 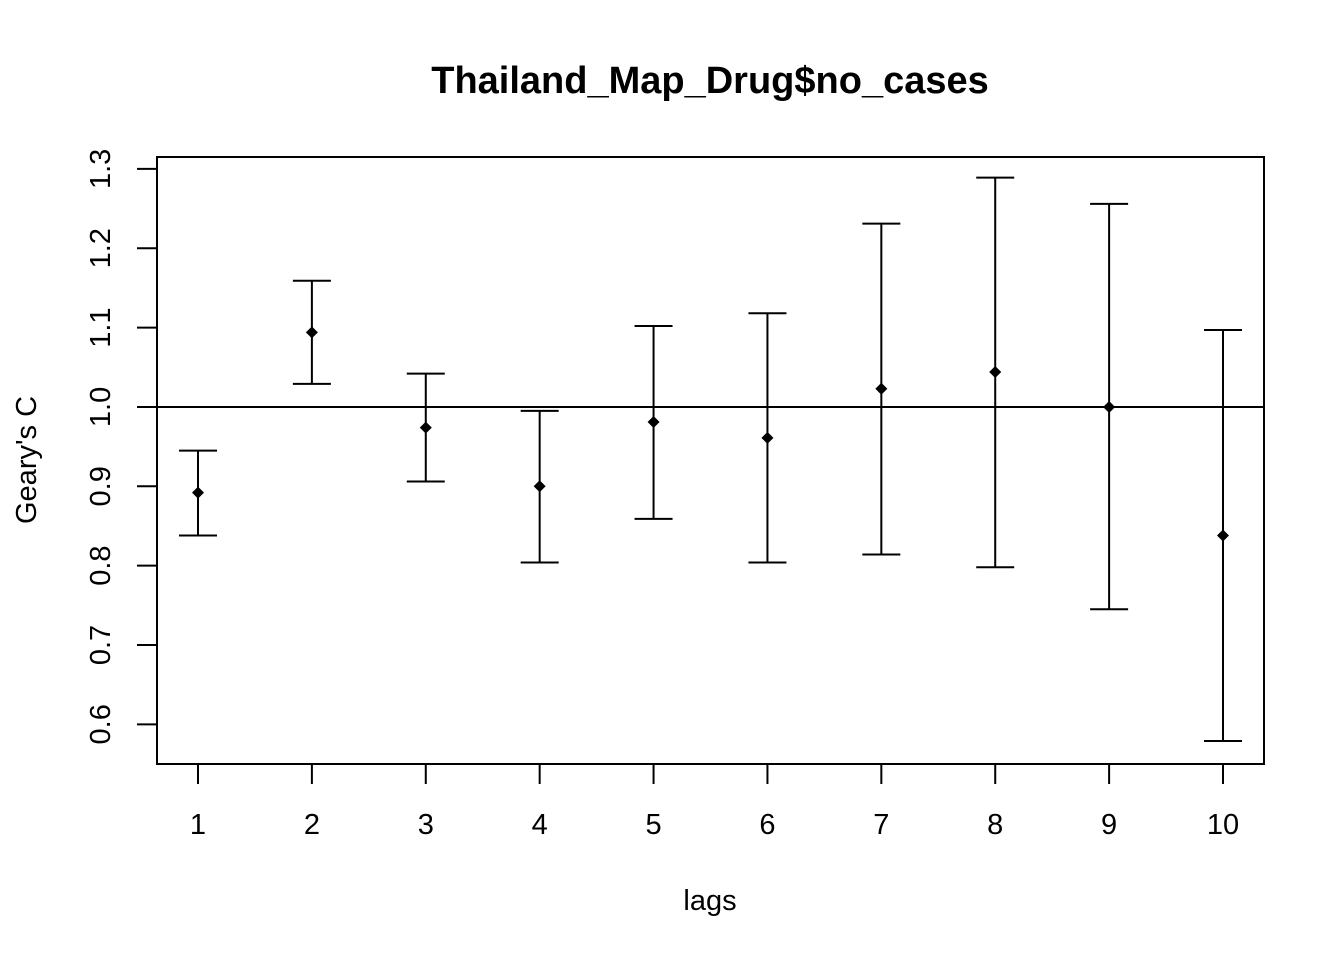 I want to click on x-tick-label: 8, so click(x=995, y=825).